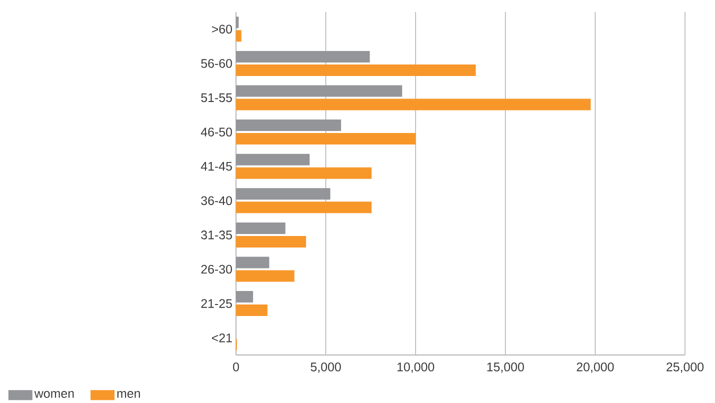 The height and width of the screenshot is (403, 715). What do you see at coordinates (236, 367) in the screenshot?
I see `x-tick-label: 0` at bounding box center [236, 367].